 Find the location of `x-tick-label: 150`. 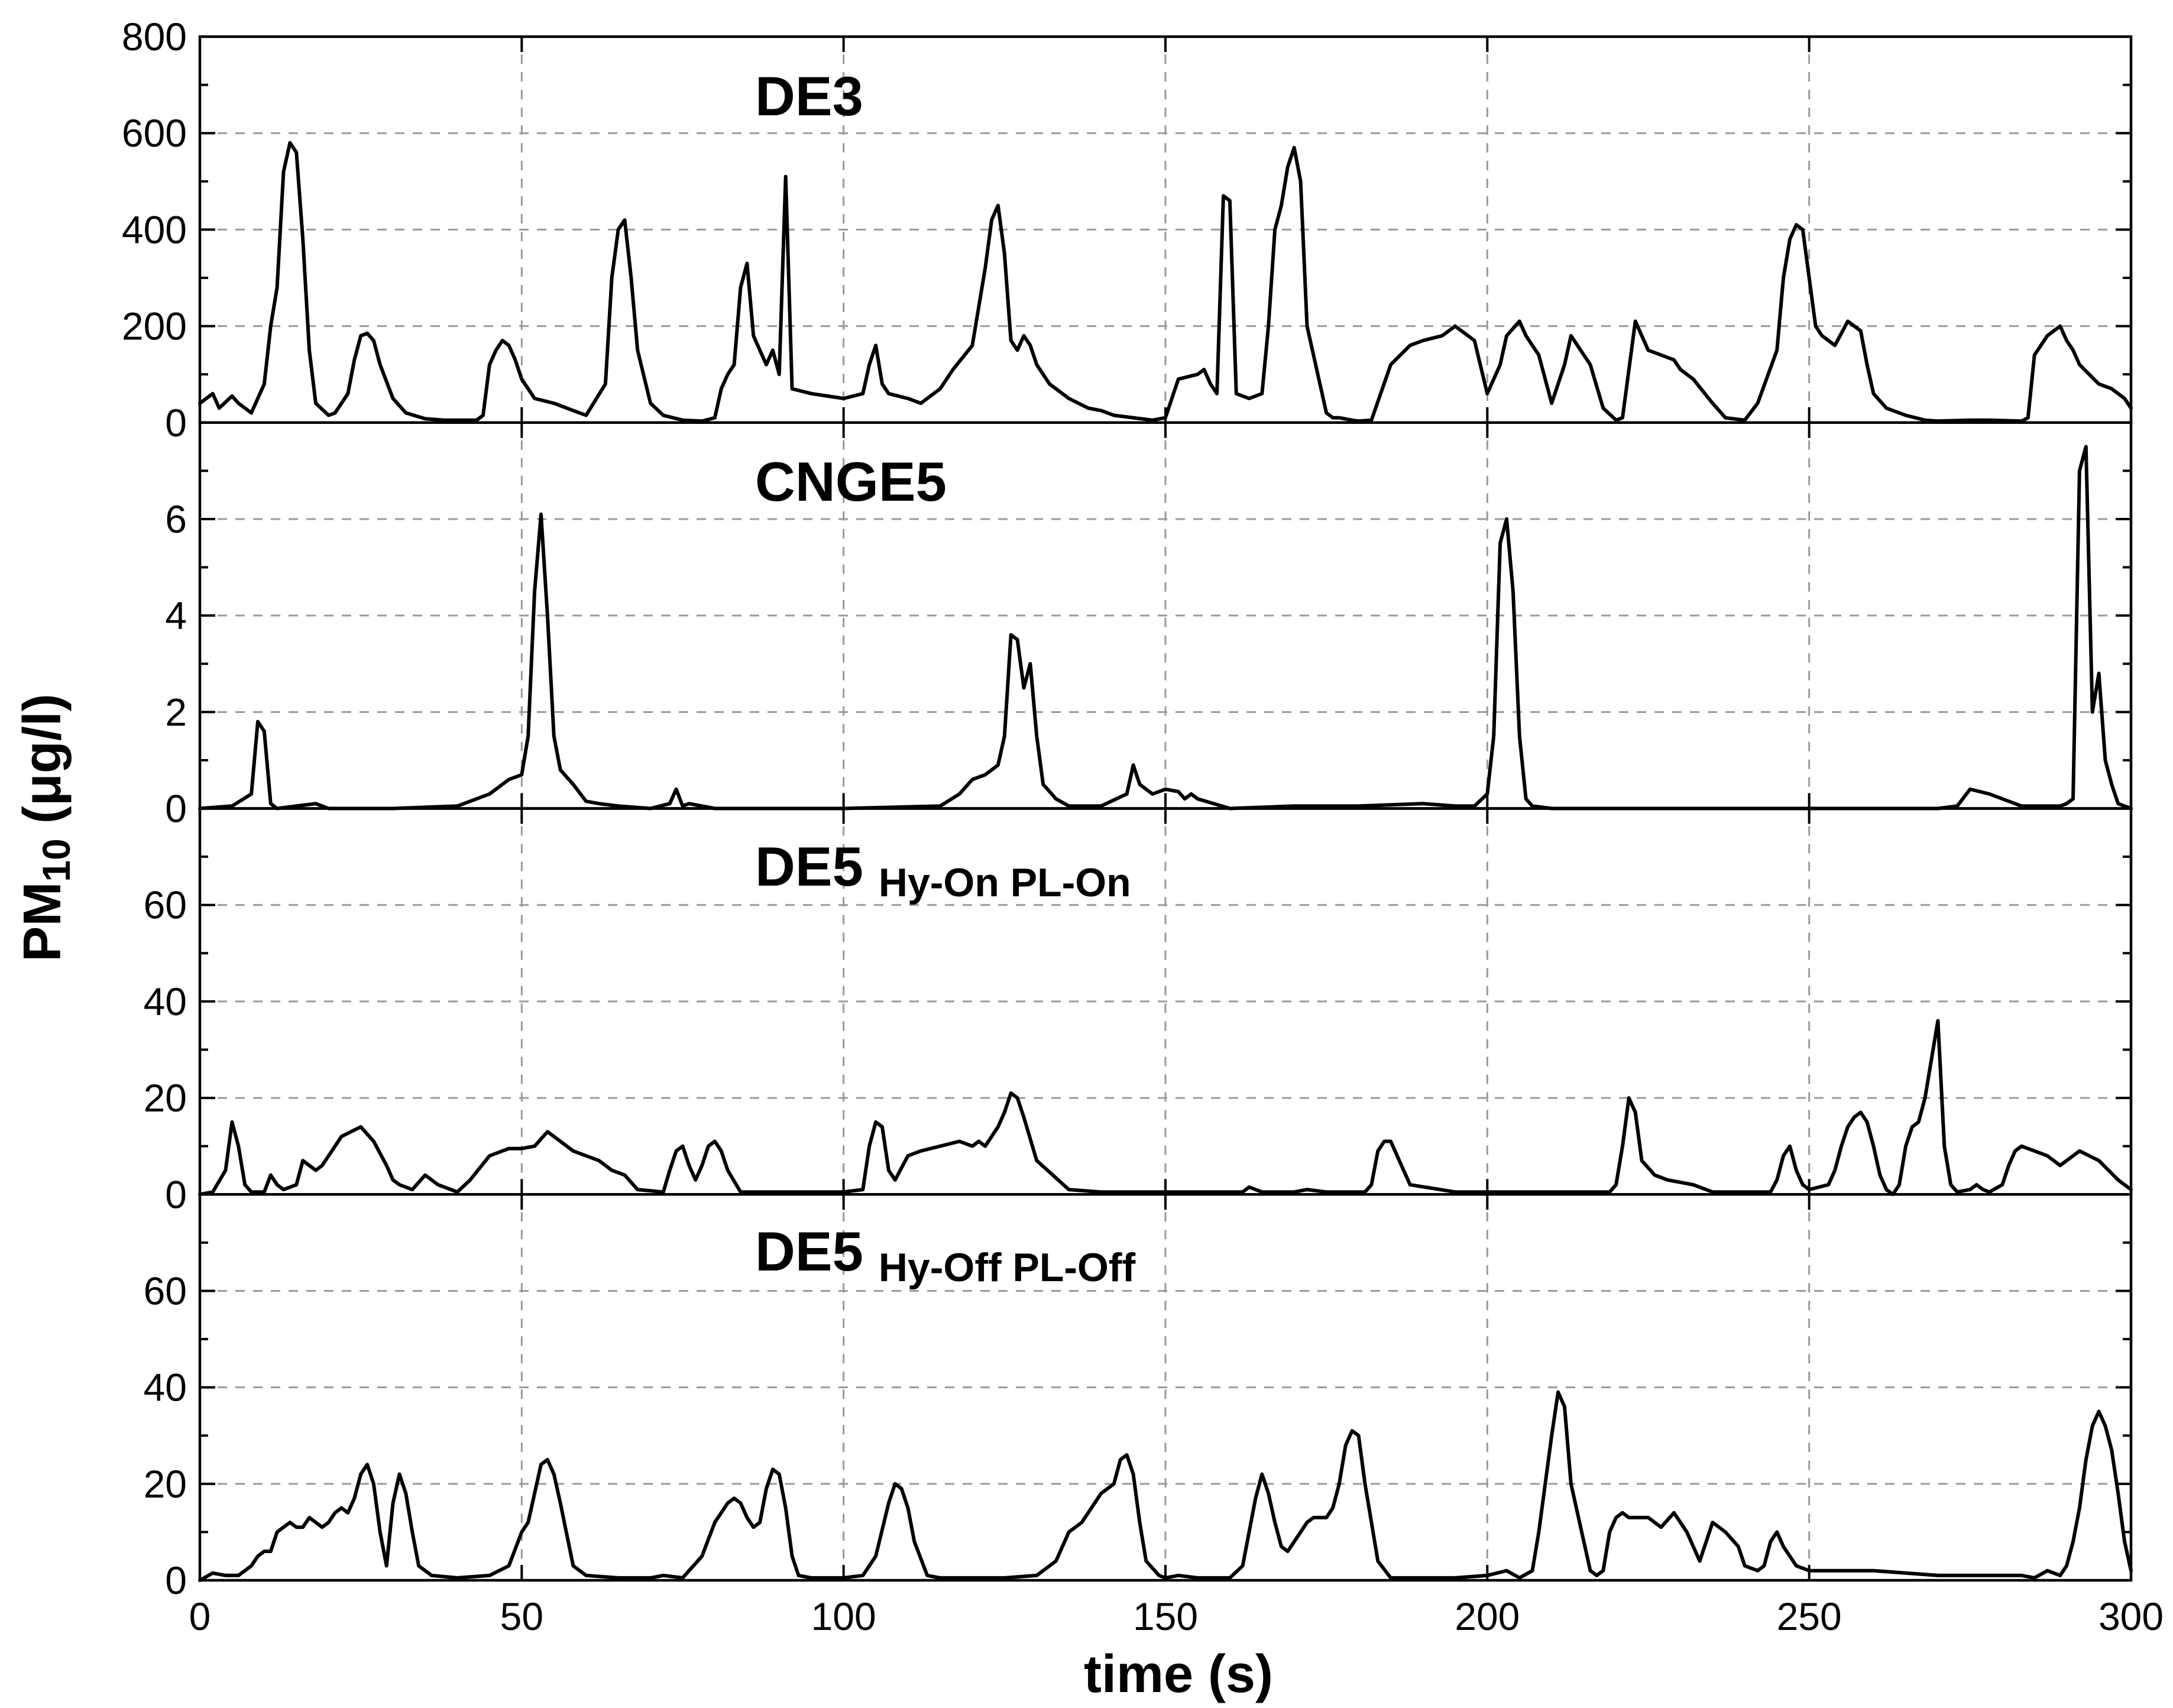

x-tick-label: 150 is located at coordinates (1165, 1616).